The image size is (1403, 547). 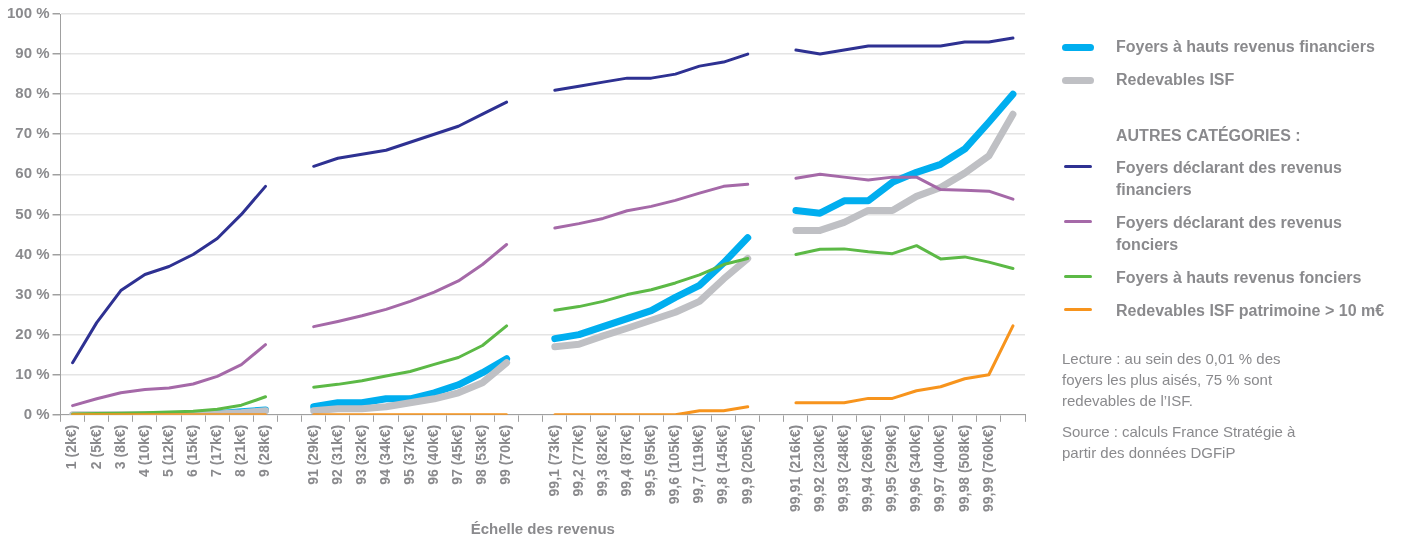 What do you see at coordinates (384, 454) in the screenshot?
I see `x-tick-label: 94 (34k€)` at bounding box center [384, 454].